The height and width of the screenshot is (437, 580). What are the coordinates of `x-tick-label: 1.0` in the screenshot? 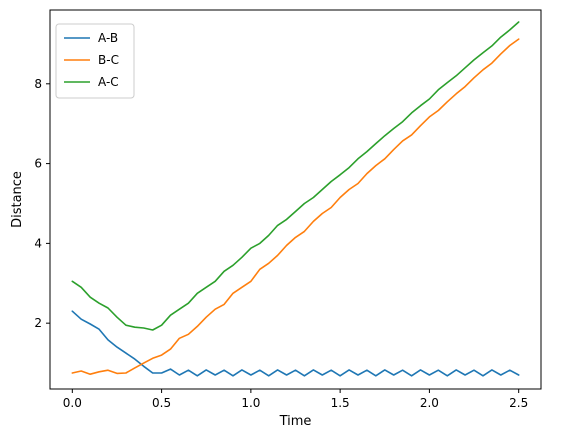 It's located at (250, 403).